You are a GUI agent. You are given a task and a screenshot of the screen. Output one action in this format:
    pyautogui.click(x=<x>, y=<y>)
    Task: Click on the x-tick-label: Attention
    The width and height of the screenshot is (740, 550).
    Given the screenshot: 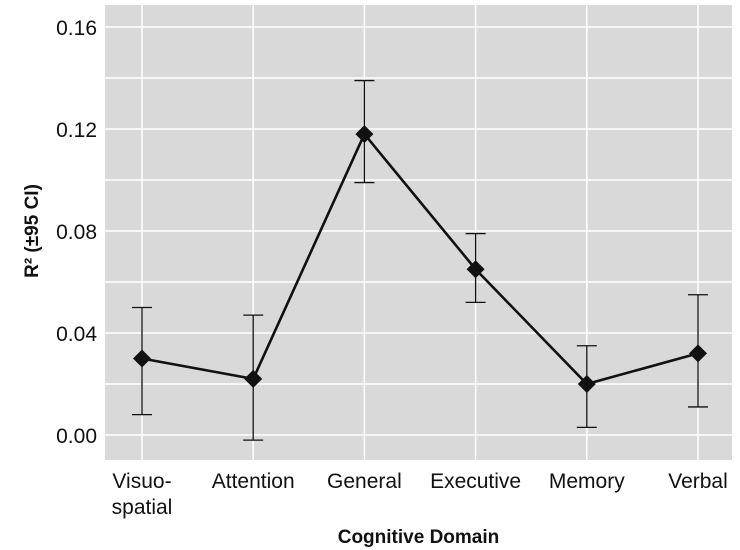 What is the action you would take?
    pyautogui.click(x=253, y=481)
    